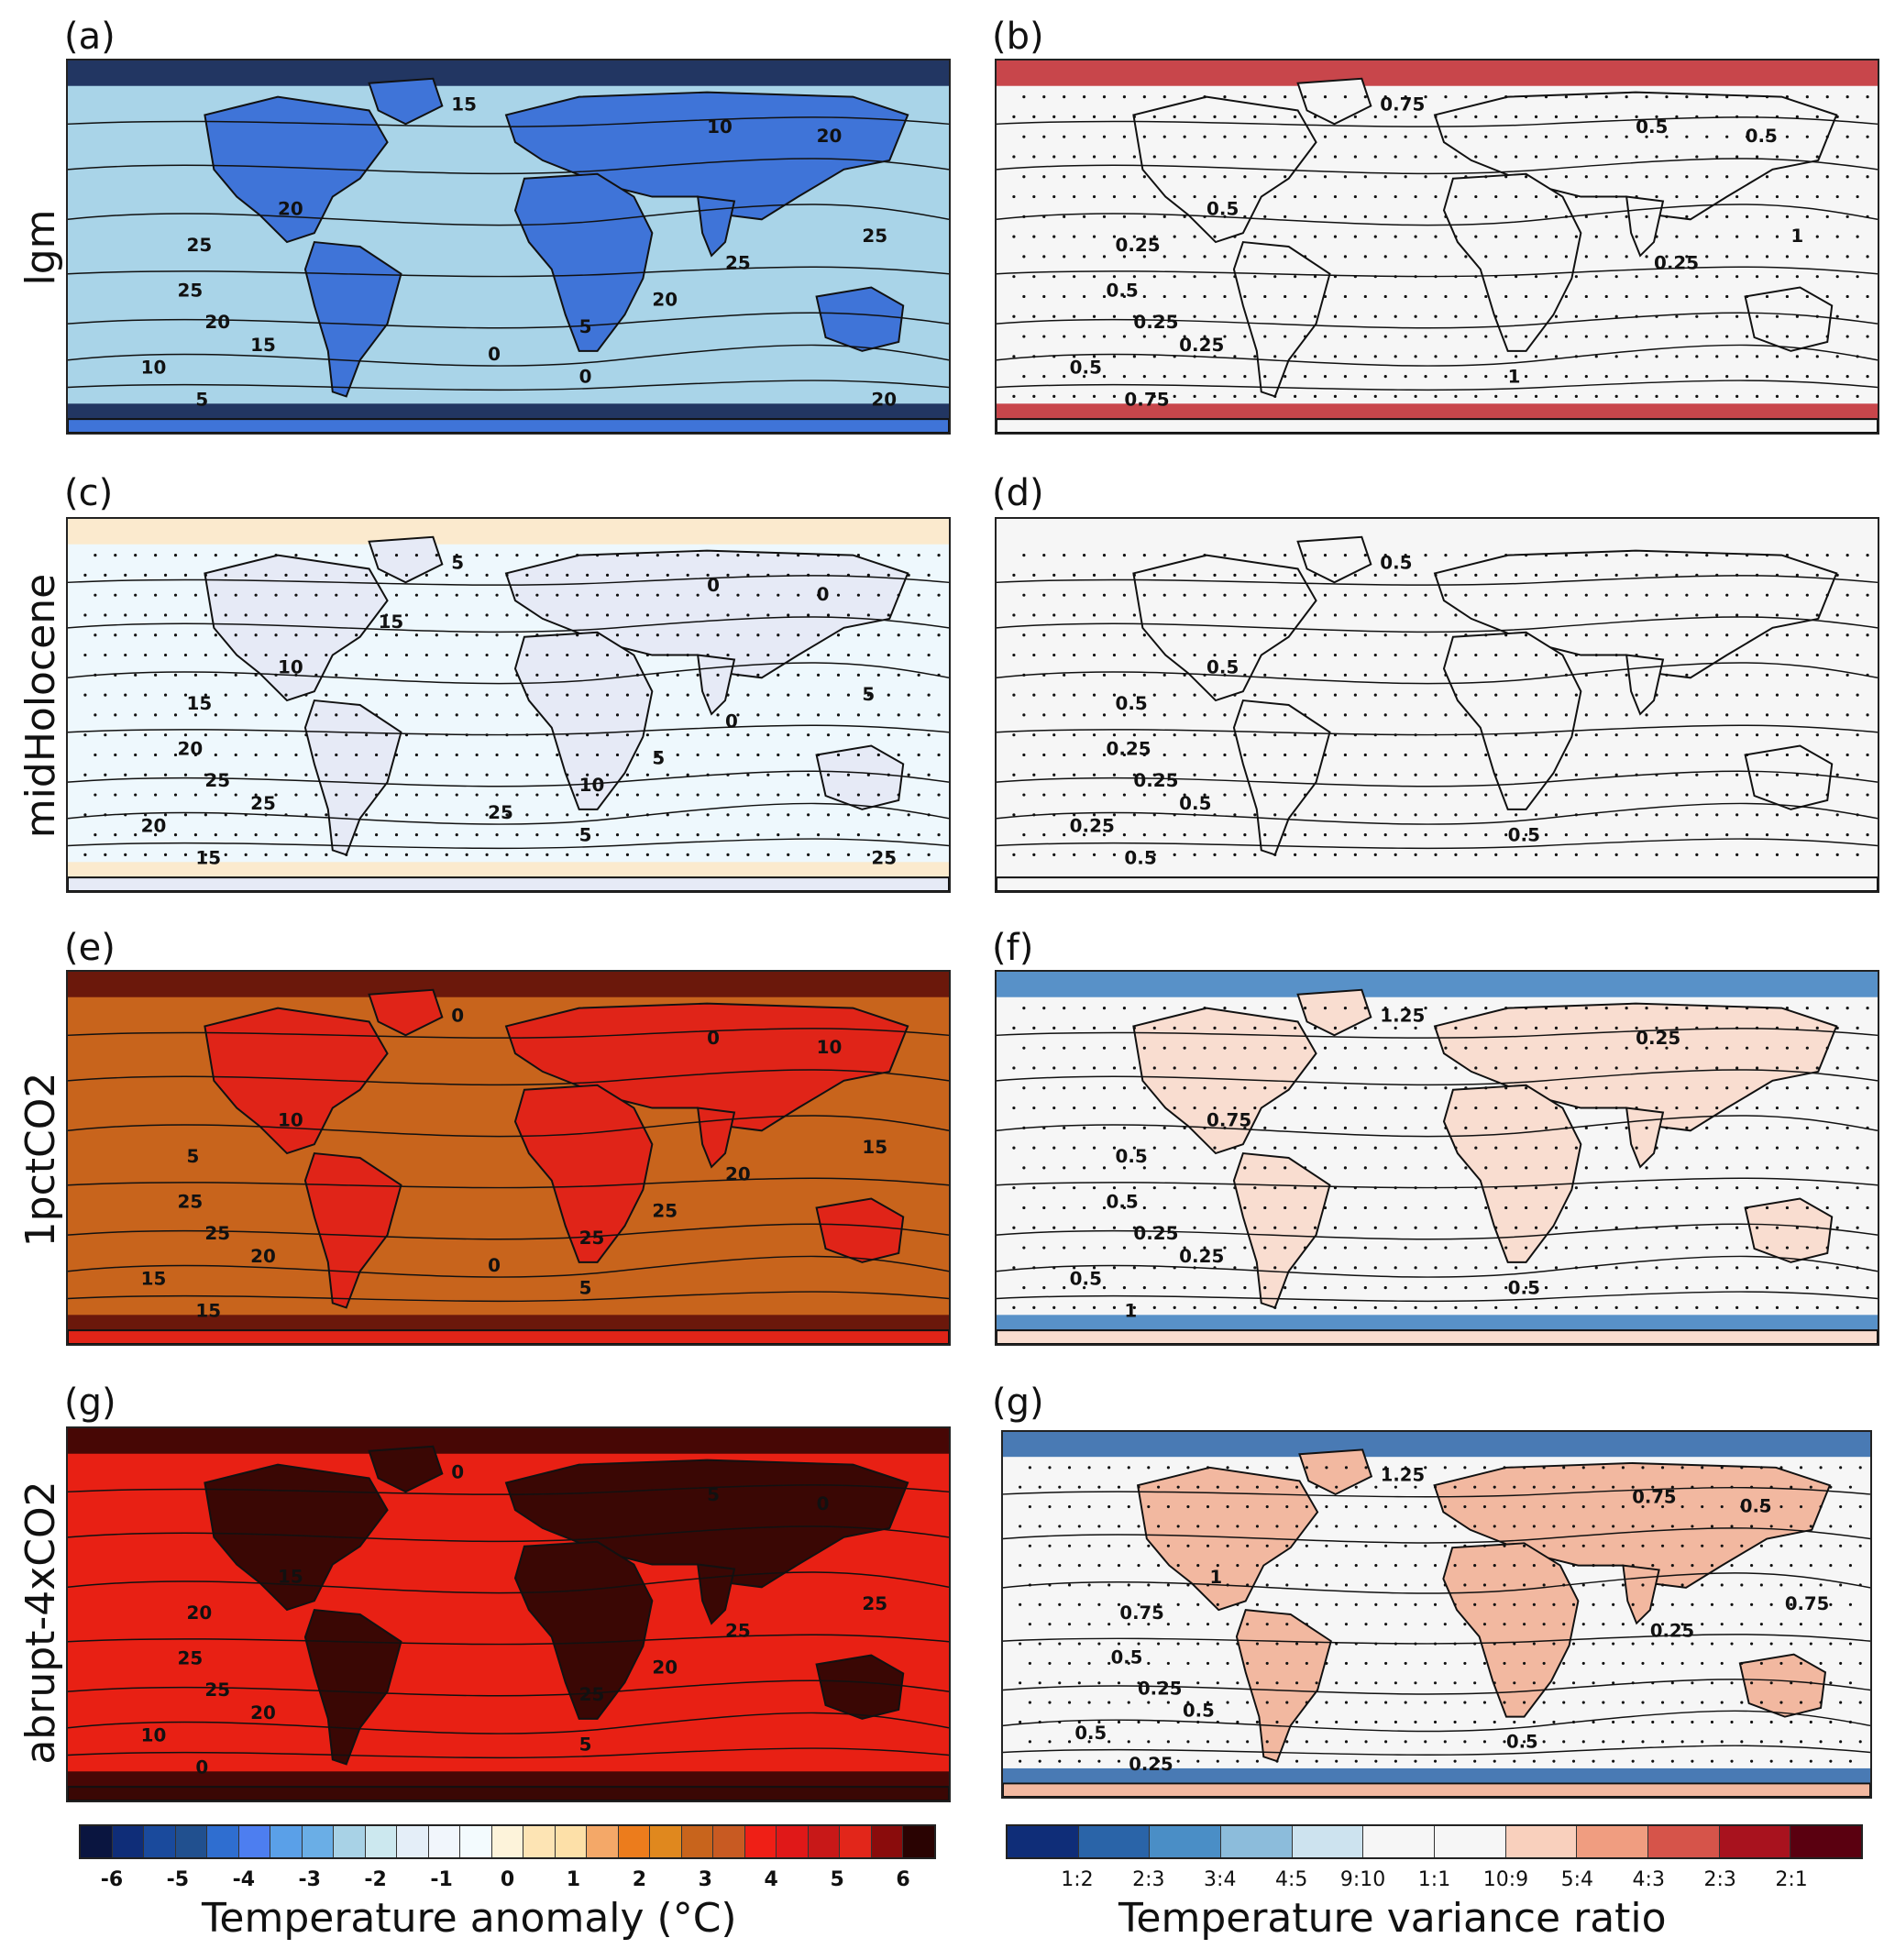 The height and width of the screenshot is (1960, 1895). Describe the element at coordinates (89, 493) in the screenshot. I see `panel-letter-c: (c)` at that location.